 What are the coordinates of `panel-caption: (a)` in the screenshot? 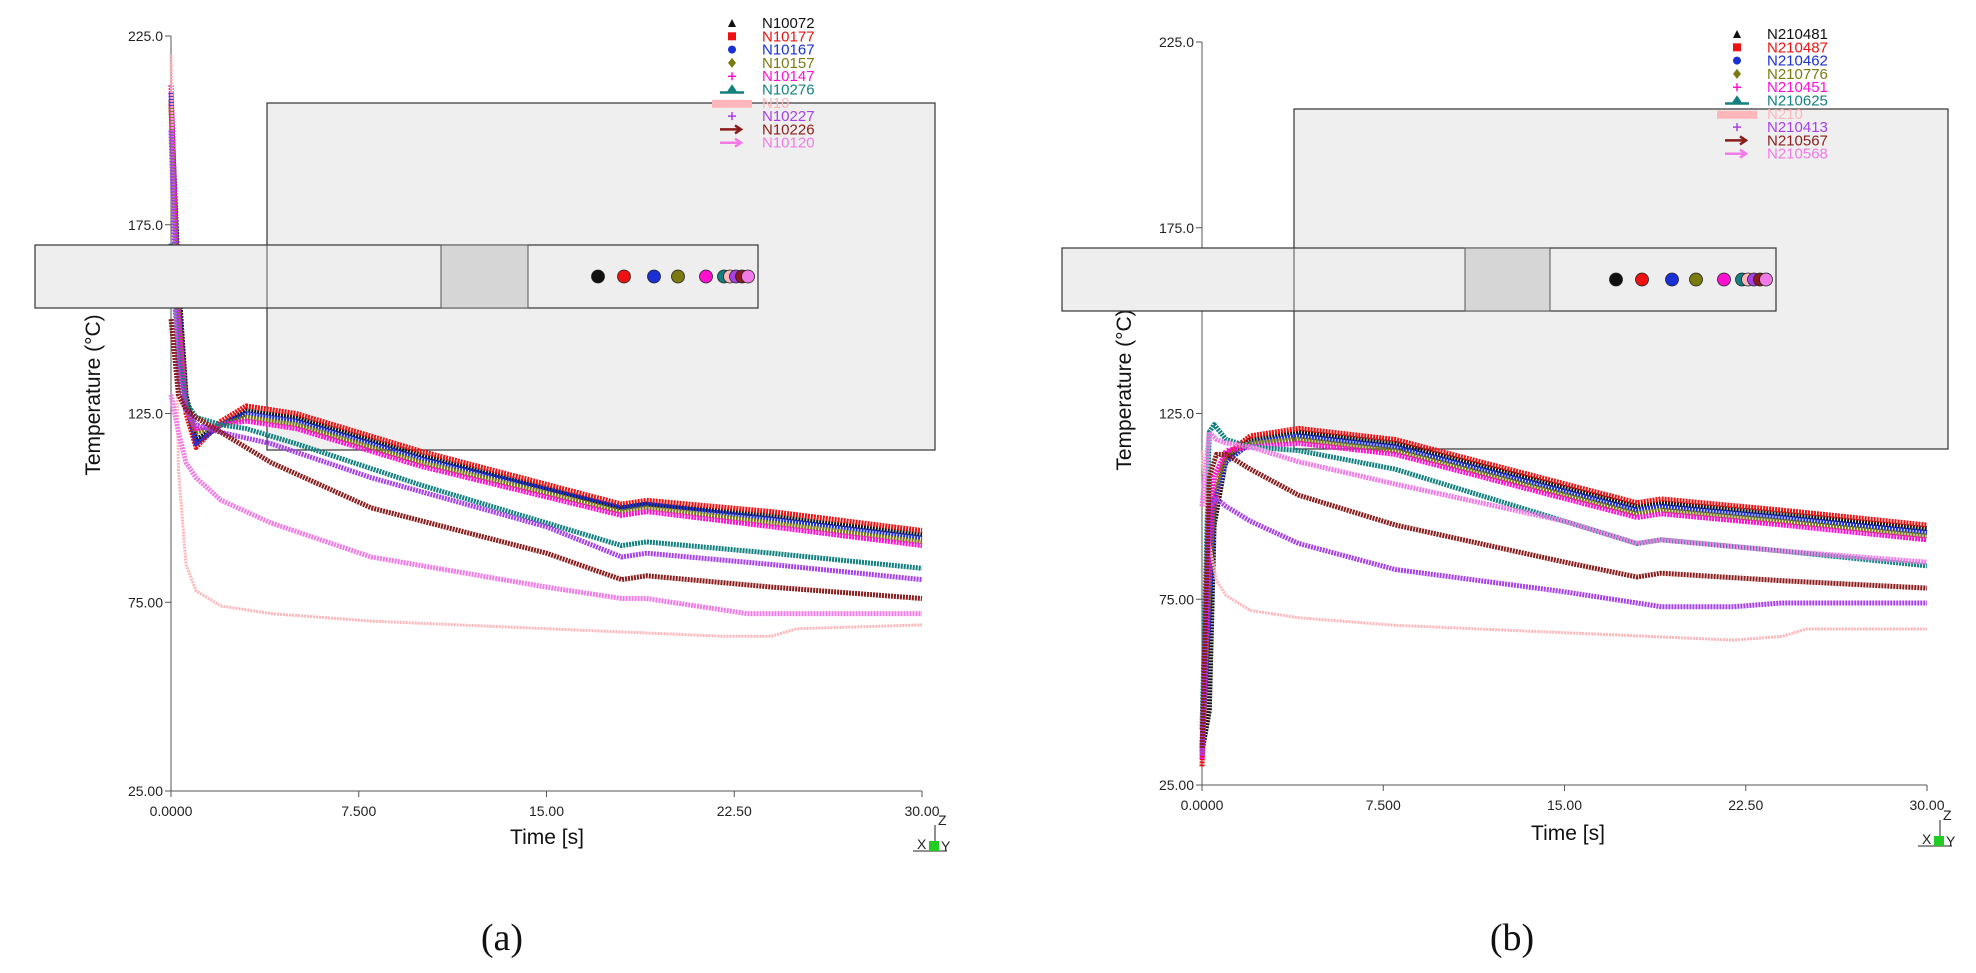 It's located at (502, 938).